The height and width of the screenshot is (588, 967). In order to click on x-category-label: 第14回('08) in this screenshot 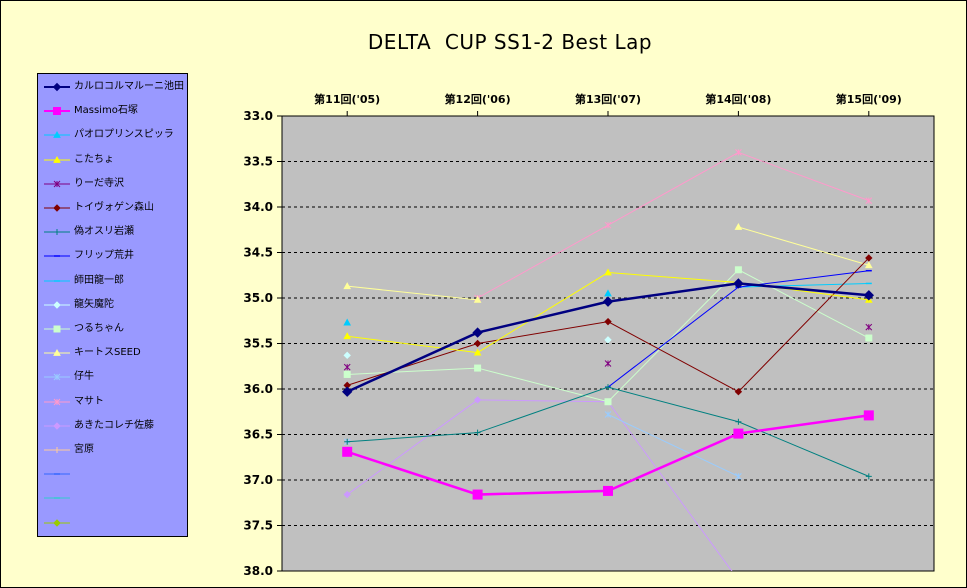, I will do `click(738, 99)`.